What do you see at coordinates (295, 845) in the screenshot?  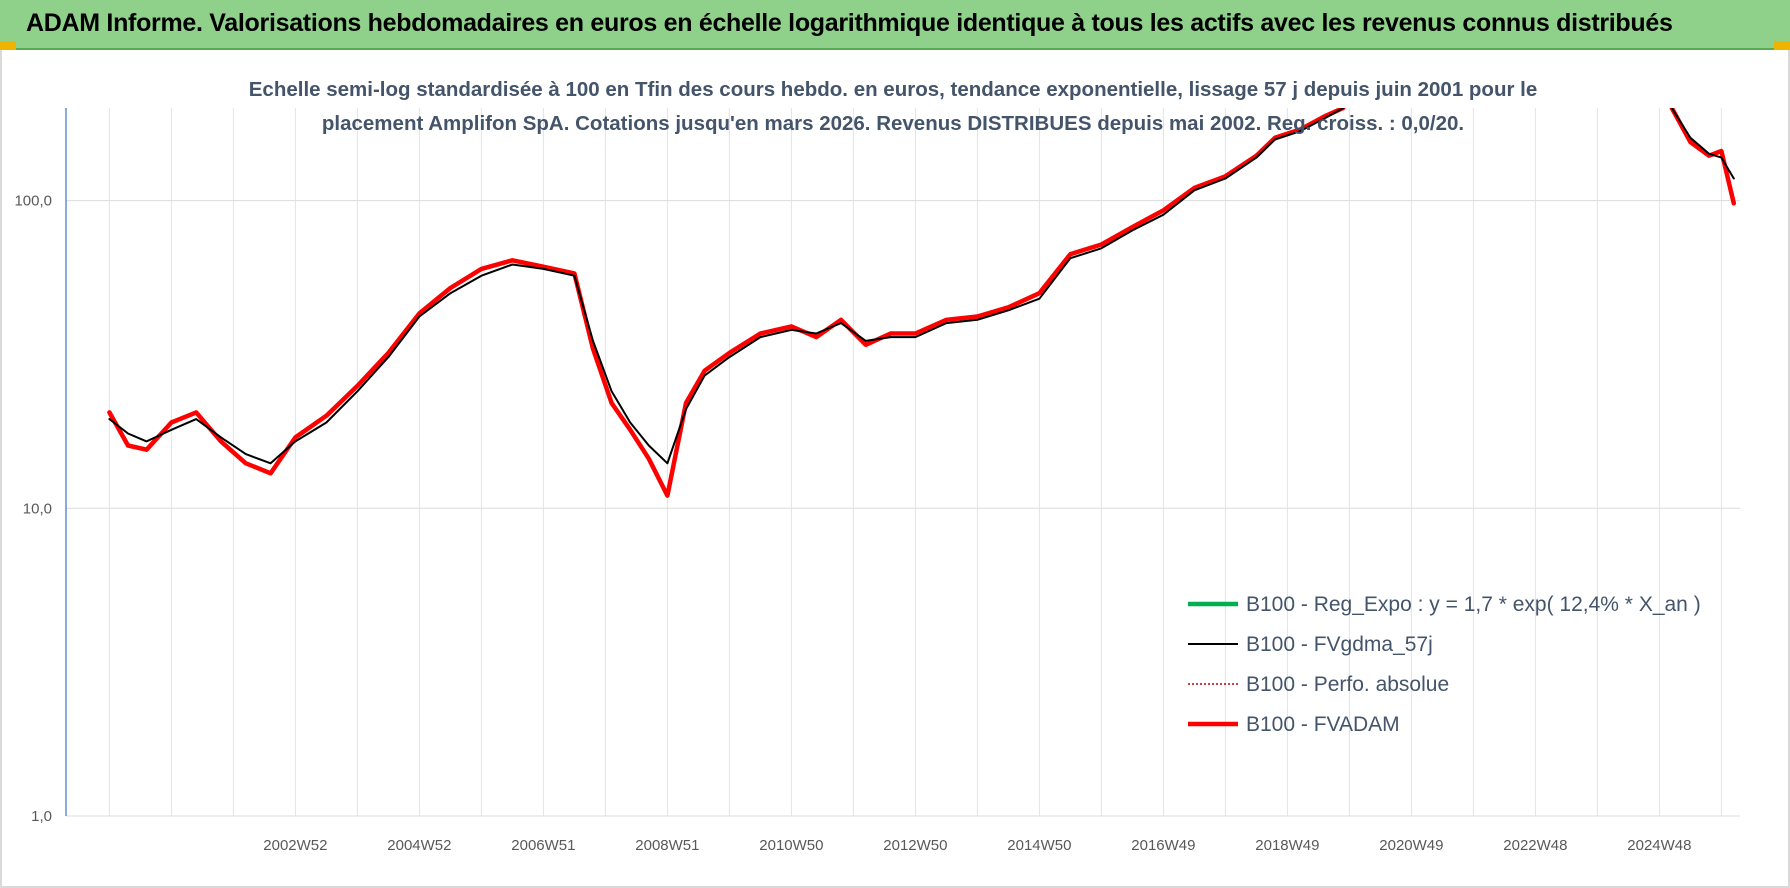 I see `x-tick-label: 2002W52` at bounding box center [295, 845].